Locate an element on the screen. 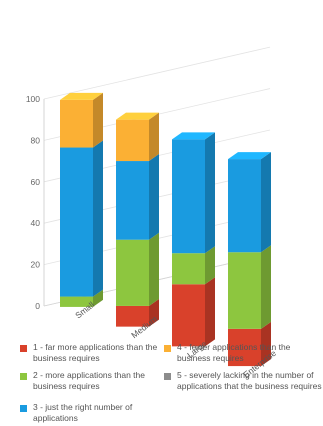  y-tick-label: 0 is located at coordinates (37, 306).